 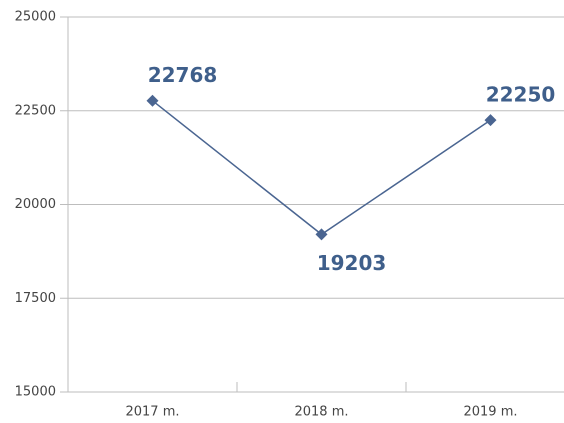 What do you see at coordinates (35, 392) in the screenshot?
I see `y-tick-label: 15000` at bounding box center [35, 392].